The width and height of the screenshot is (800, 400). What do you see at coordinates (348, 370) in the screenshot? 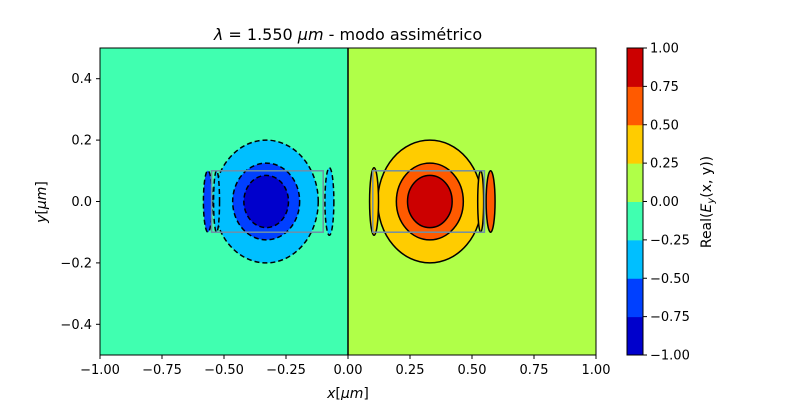
I see `x-tick-label: 0.00` at bounding box center [348, 370].